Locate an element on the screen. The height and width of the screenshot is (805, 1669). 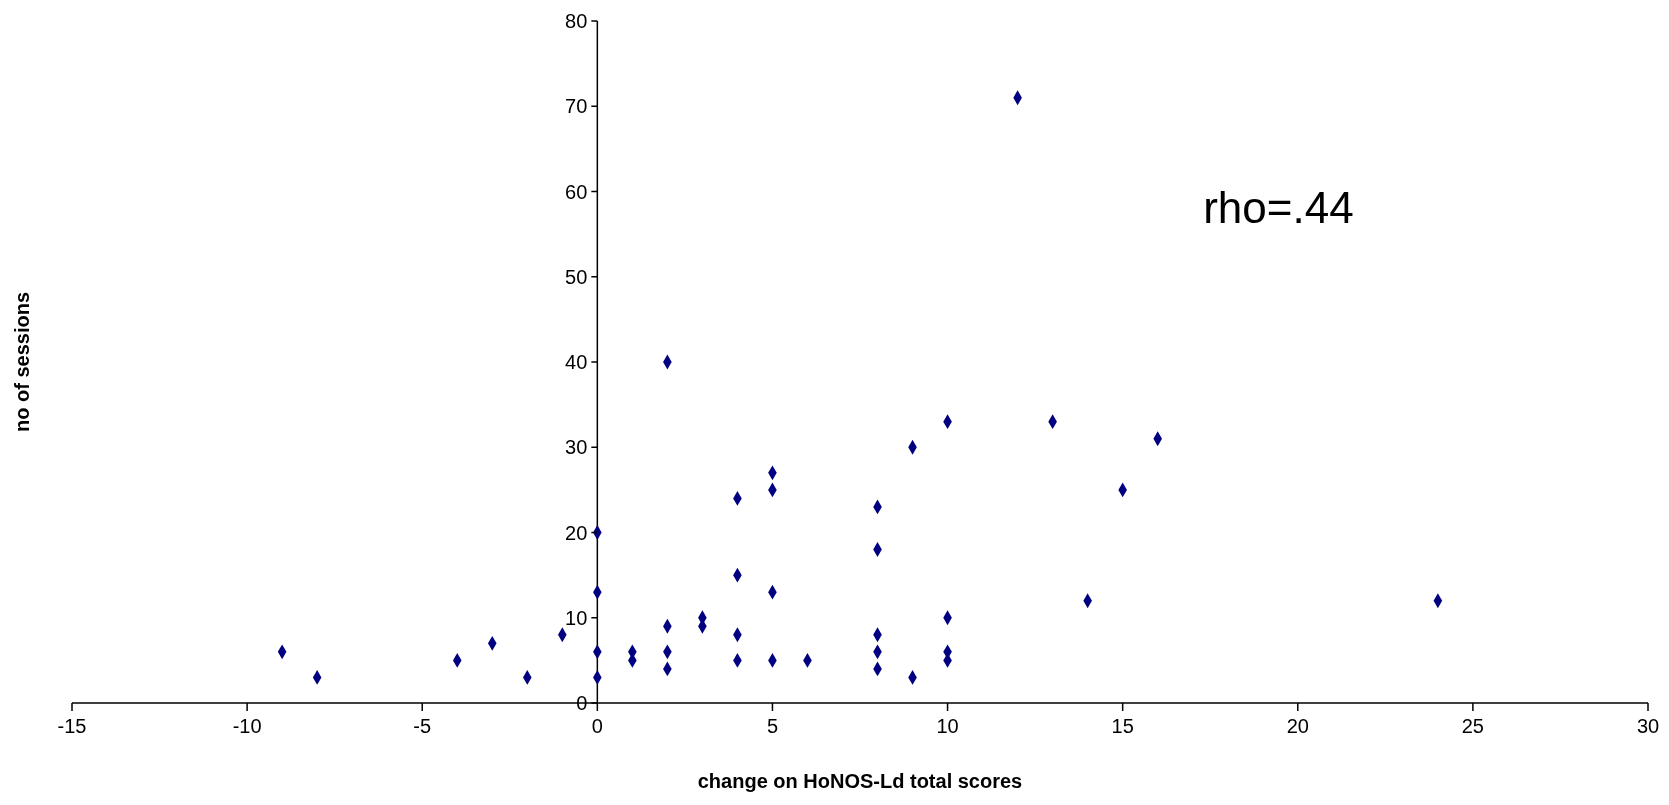
x-axis-title: change on HoNOS-Ld total scores is located at coordinates (860, 781).